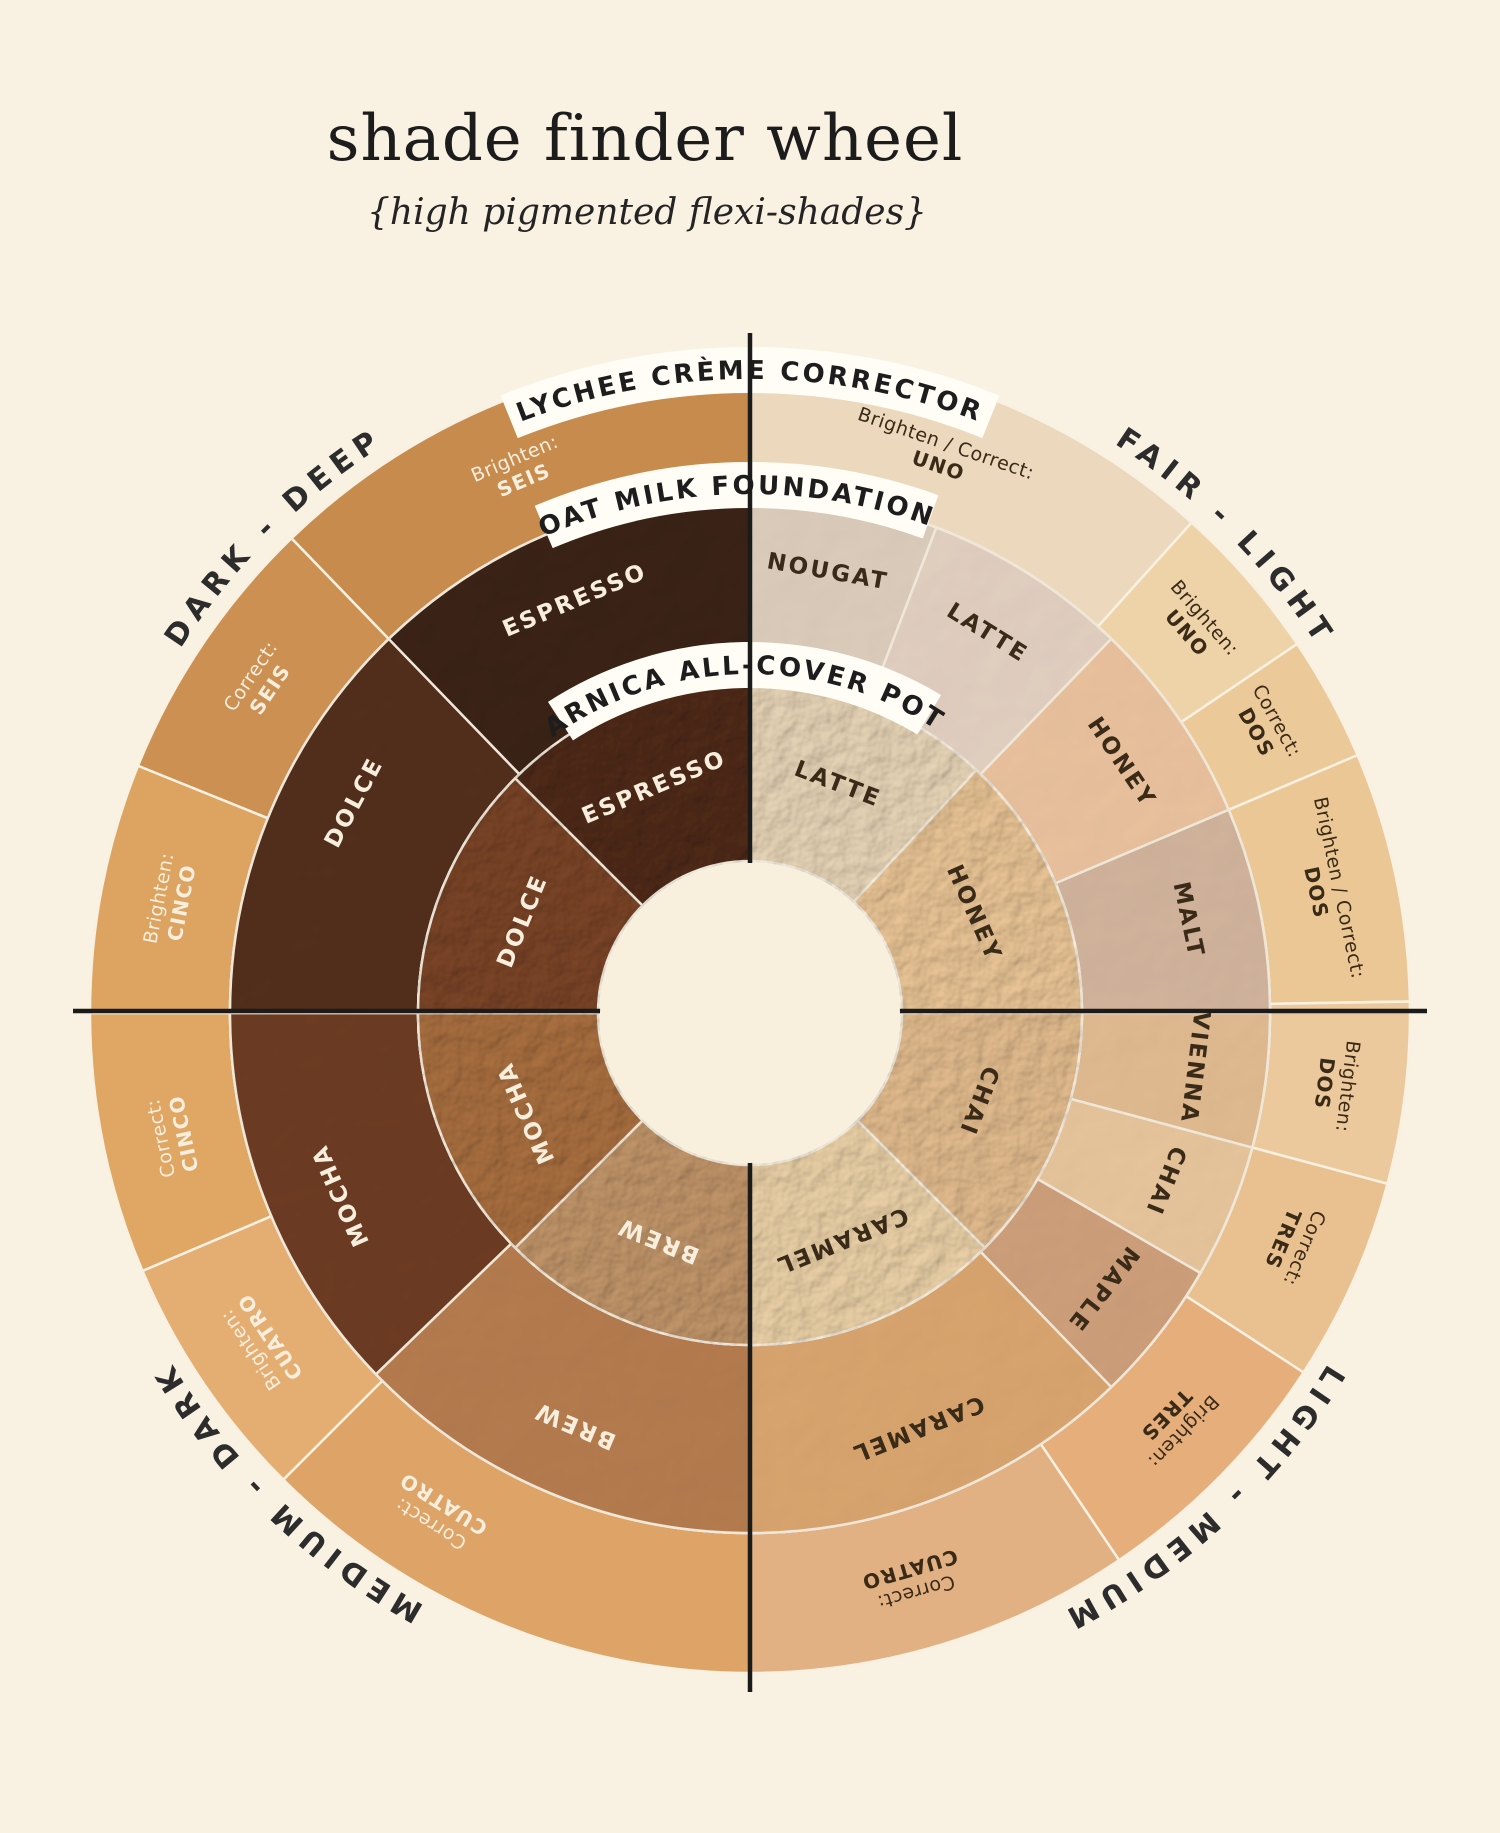 The width and height of the screenshot is (1500, 1833). Describe the element at coordinates (647, 212) in the screenshot. I see `page-subtitle: {high pigmented flexi-shades}` at that location.